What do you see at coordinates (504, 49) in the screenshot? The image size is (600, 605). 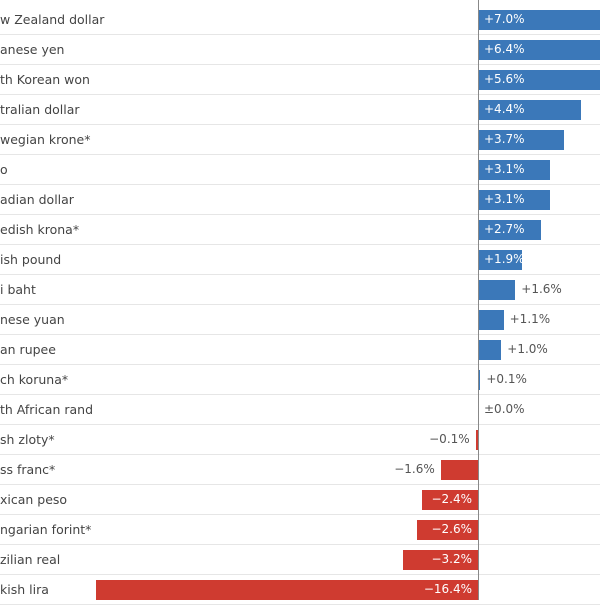 I see `value-label: +6.4%` at bounding box center [504, 49].